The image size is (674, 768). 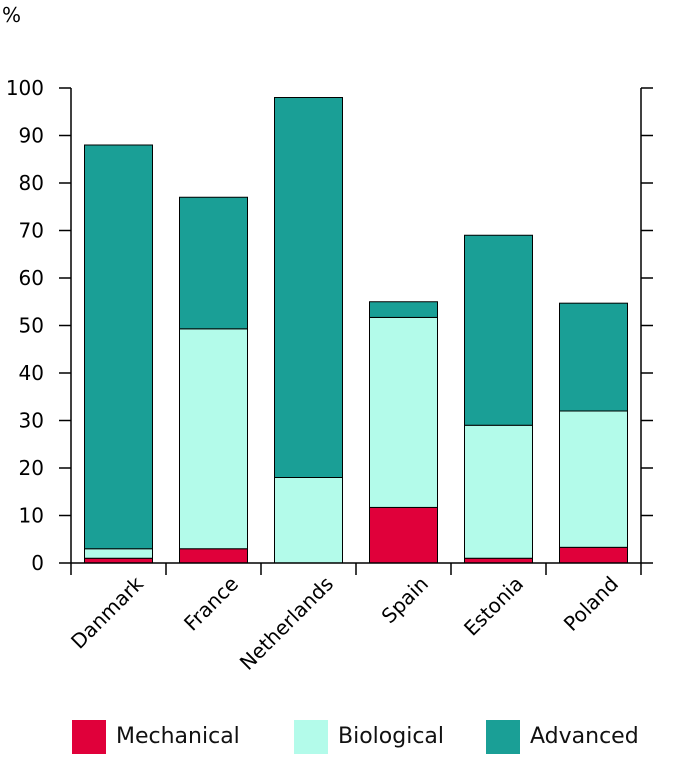 I want to click on bar-poland-mechanical, so click(x=593, y=555).